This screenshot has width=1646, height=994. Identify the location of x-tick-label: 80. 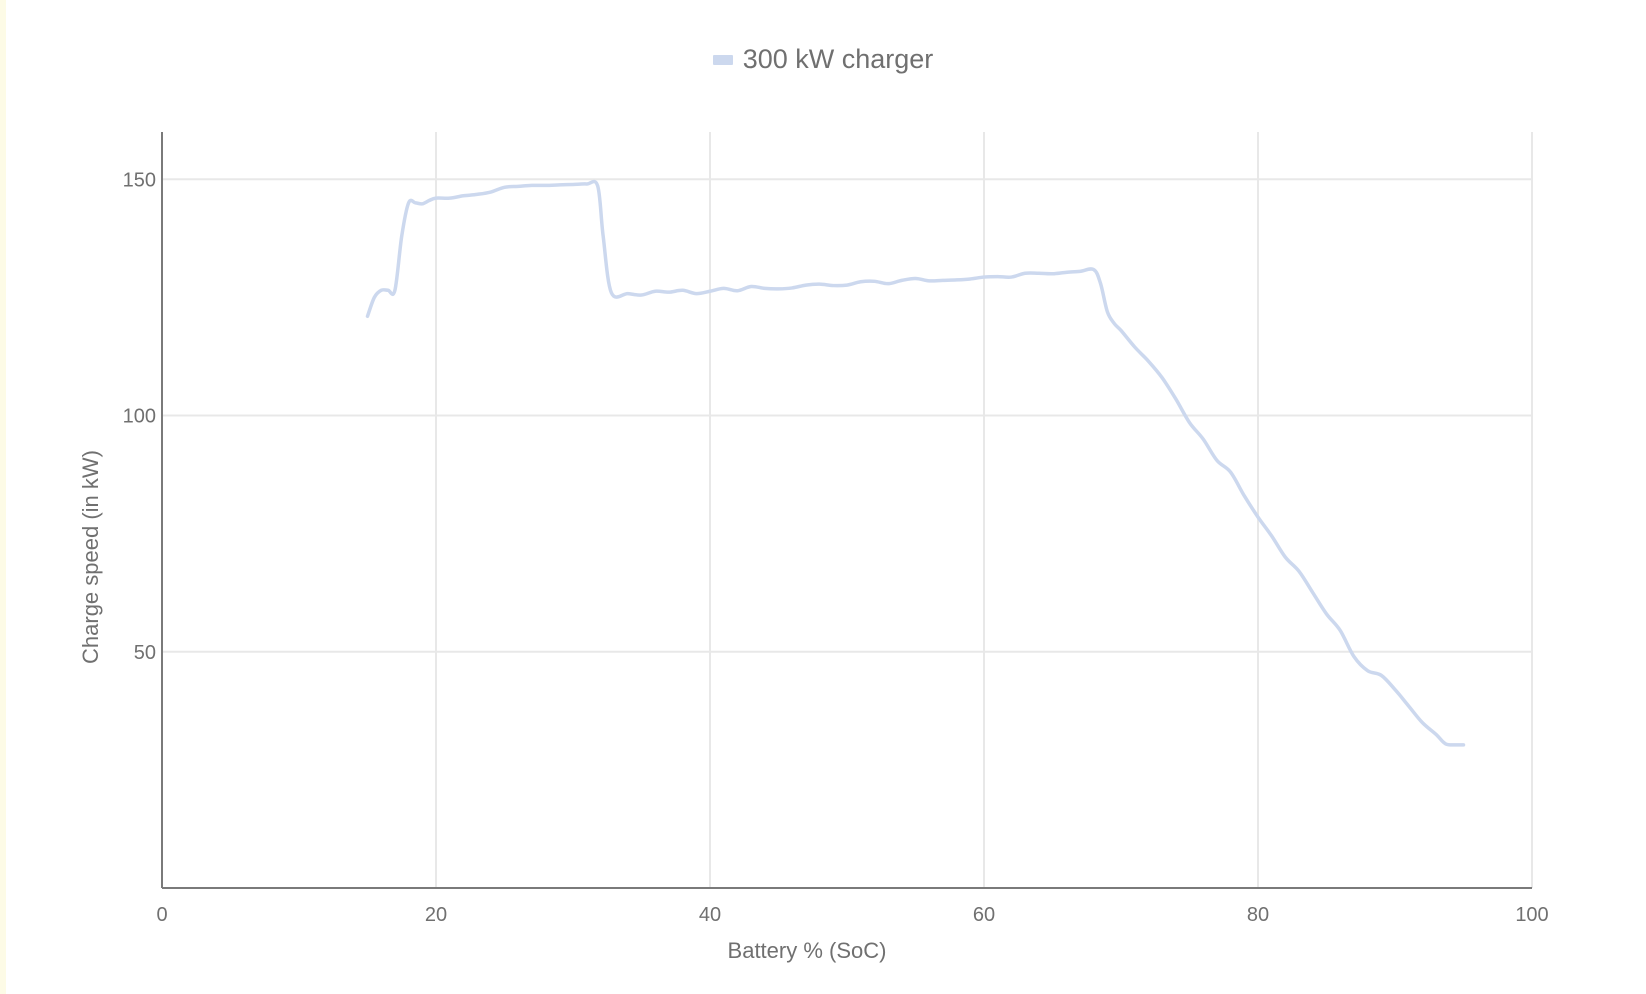
(1258, 915).